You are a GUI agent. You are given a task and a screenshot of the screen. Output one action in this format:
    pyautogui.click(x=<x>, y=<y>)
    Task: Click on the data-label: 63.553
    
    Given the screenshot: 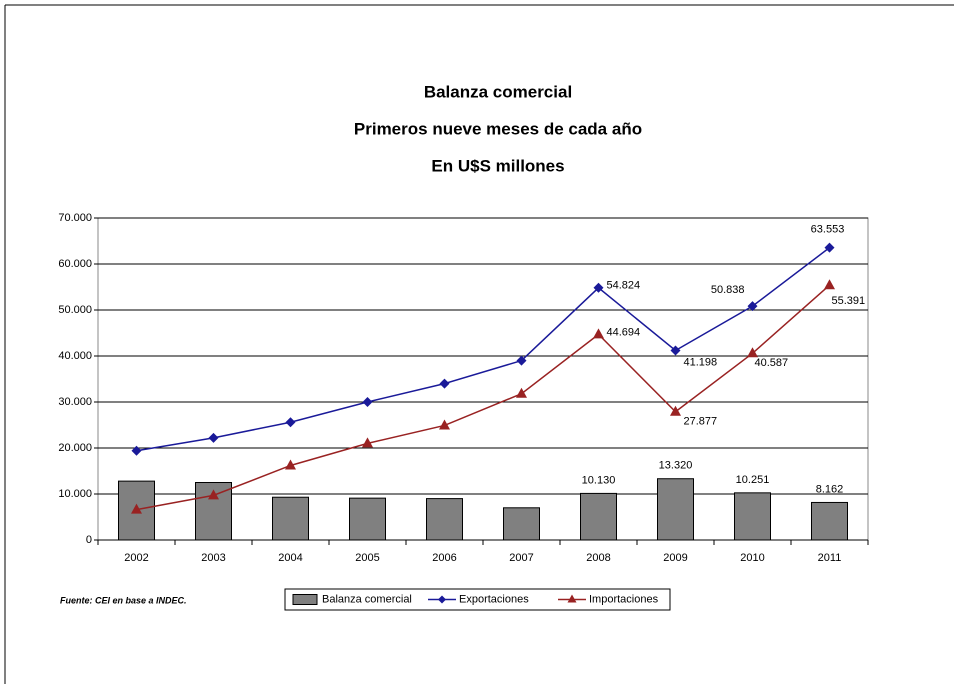 What is the action you would take?
    pyautogui.click(x=828, y=230)
    